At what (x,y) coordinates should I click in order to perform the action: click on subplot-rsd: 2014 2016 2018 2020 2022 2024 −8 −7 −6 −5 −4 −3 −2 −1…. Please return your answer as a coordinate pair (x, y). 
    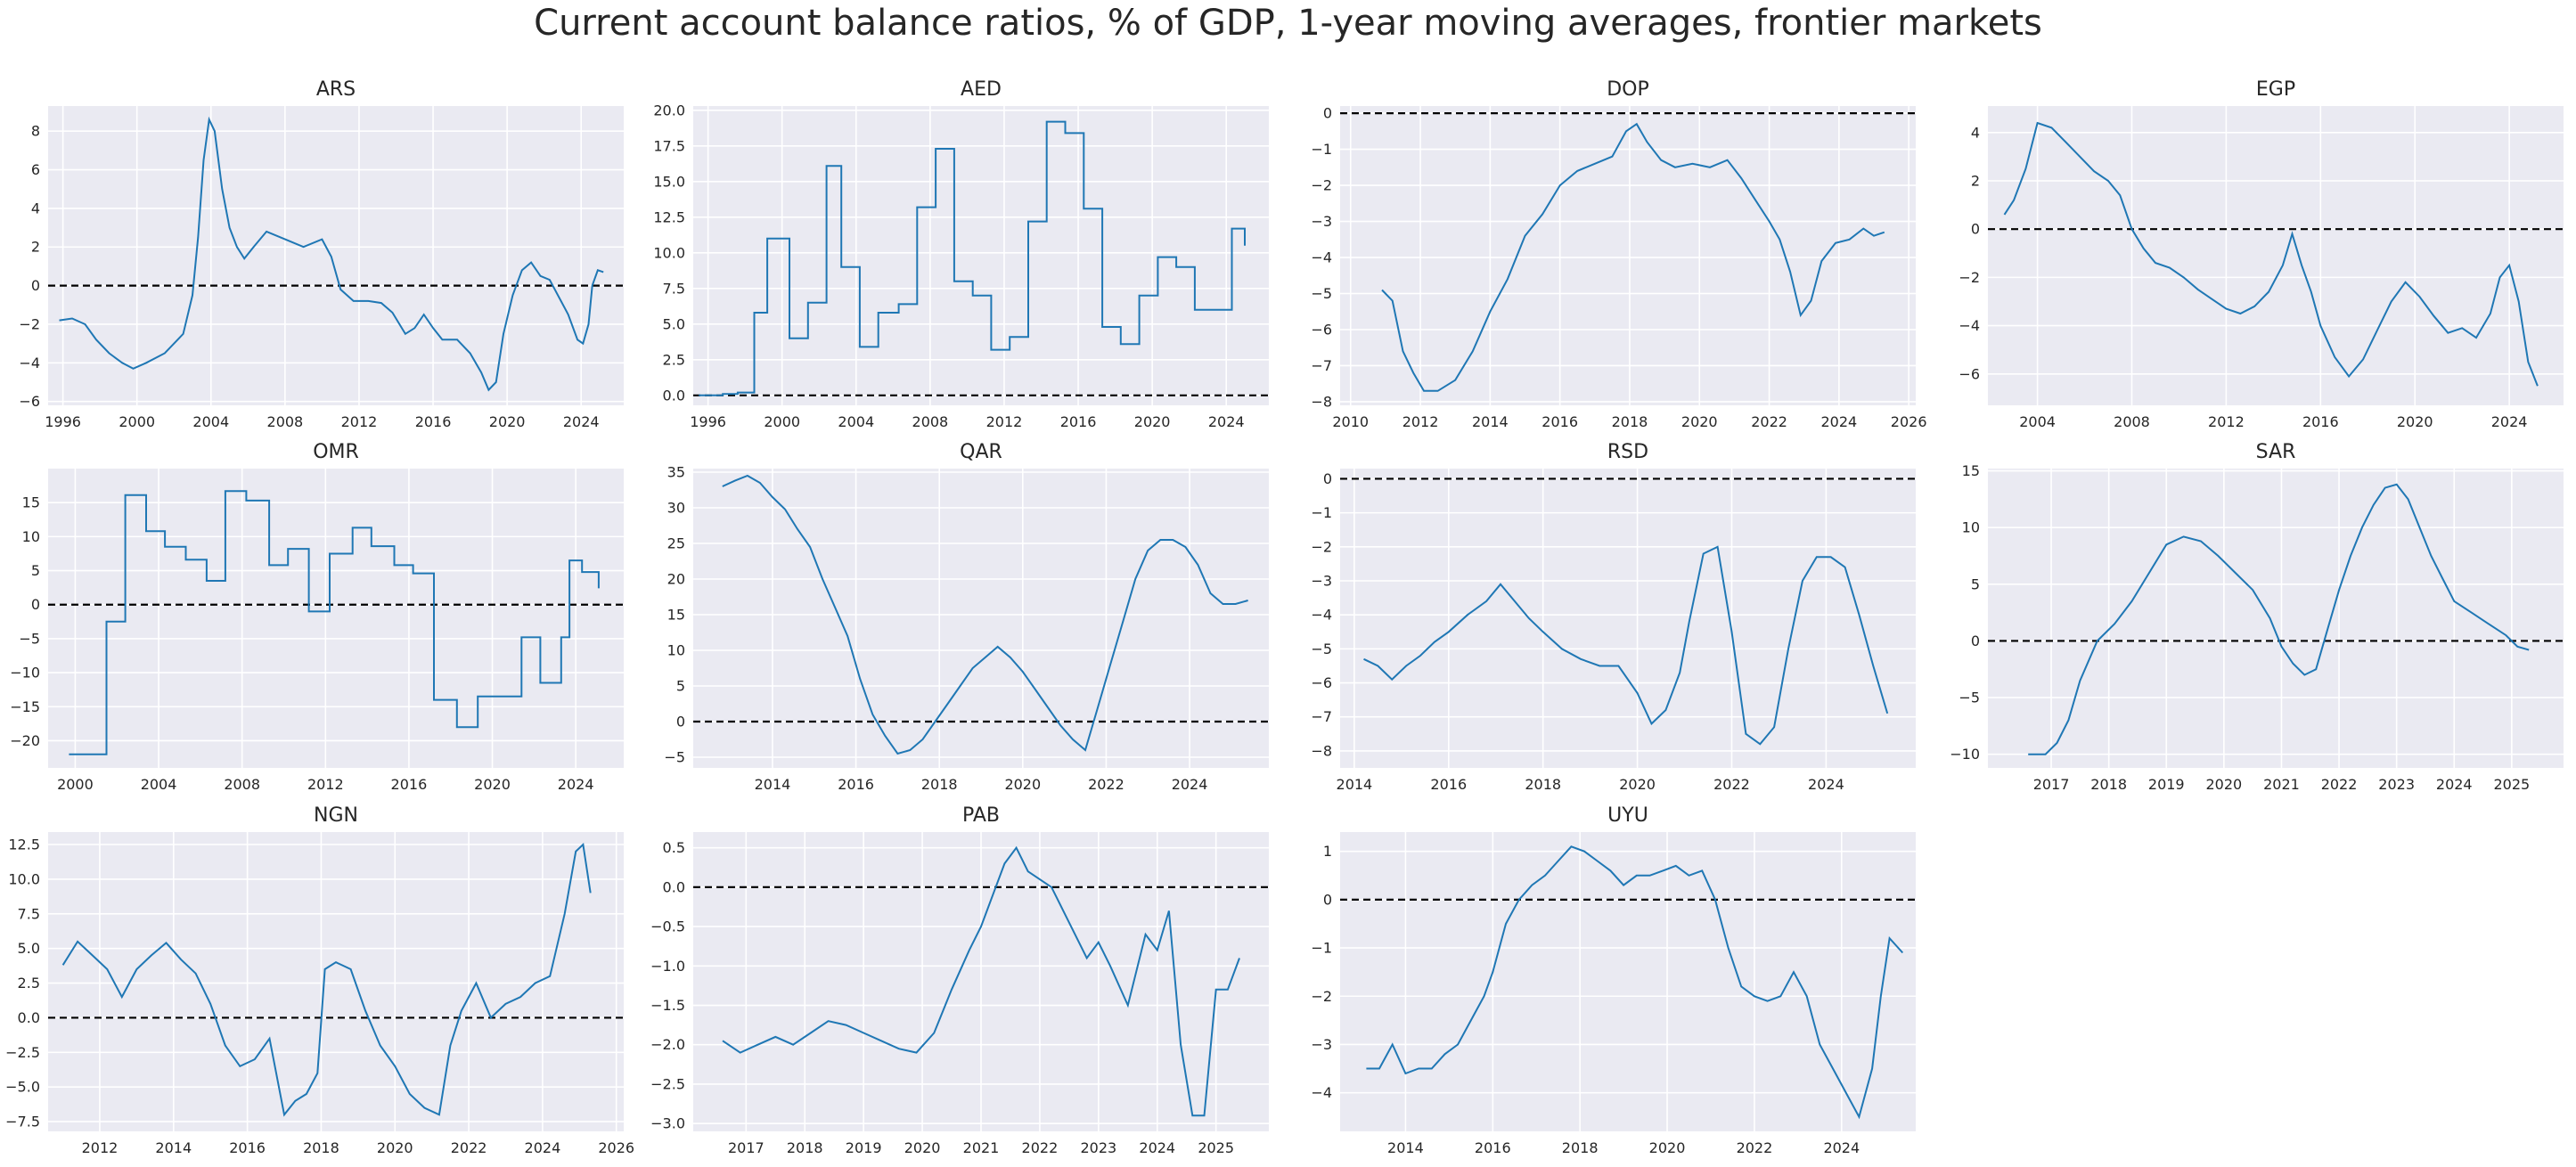
    Looking at the image, I should click on (1613, 617).